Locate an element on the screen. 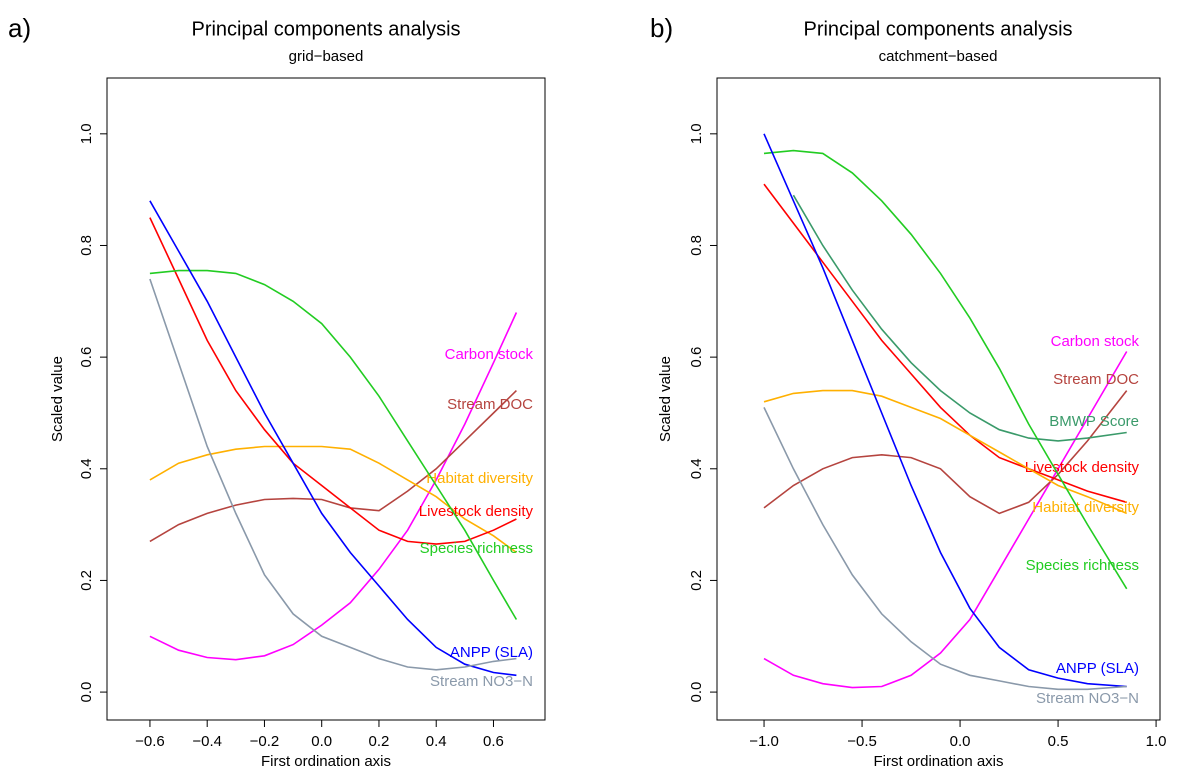 This screenshot has width=1177, height=776. chart-subtitle: grid−based is located at coordinates (326, 56).